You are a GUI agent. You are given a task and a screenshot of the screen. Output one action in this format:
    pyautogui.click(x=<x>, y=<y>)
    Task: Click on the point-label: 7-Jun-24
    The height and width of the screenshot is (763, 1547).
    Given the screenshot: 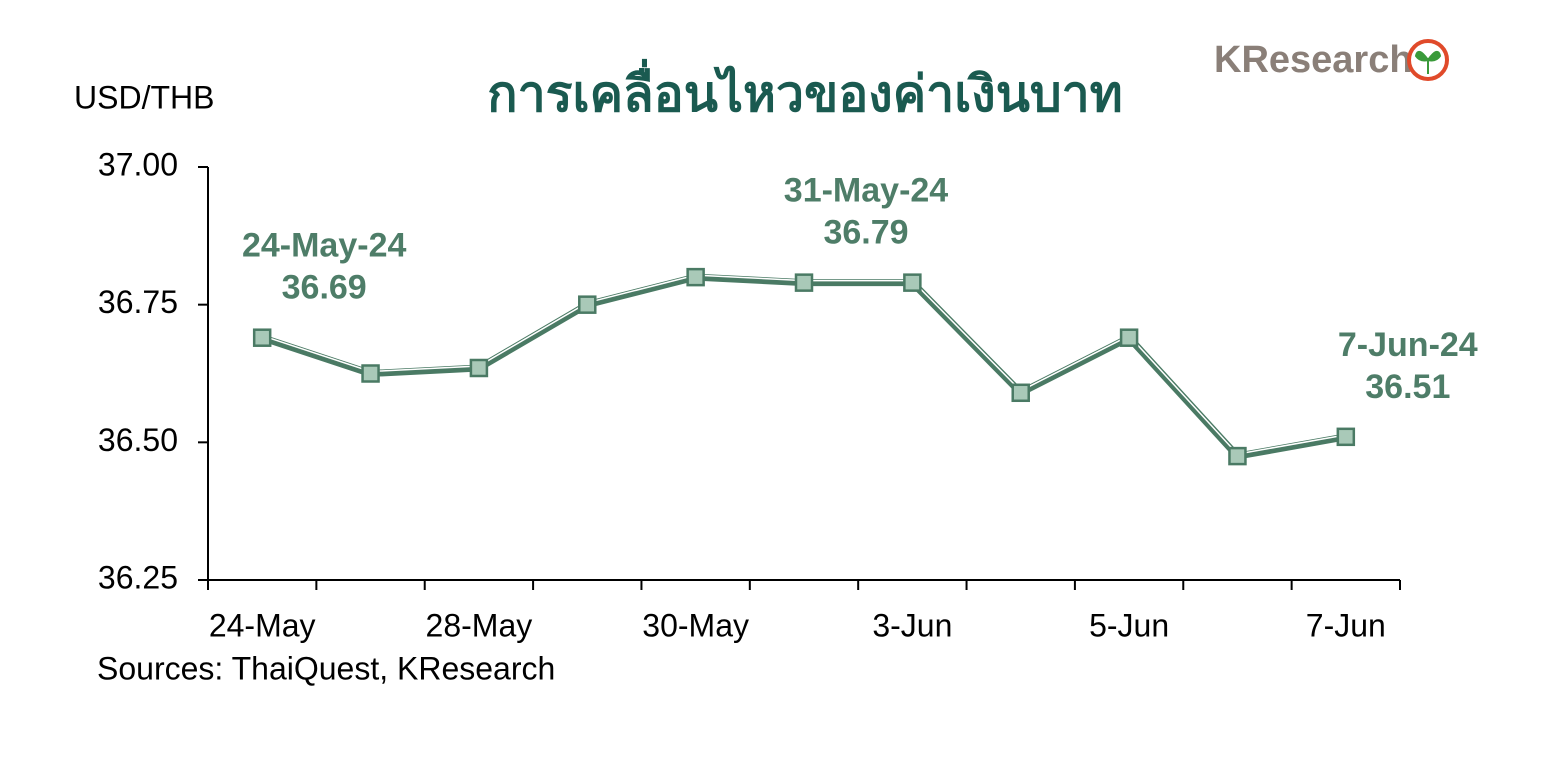 What is the action you would take?
    pyautogui.click(x=1408, y=345)
    